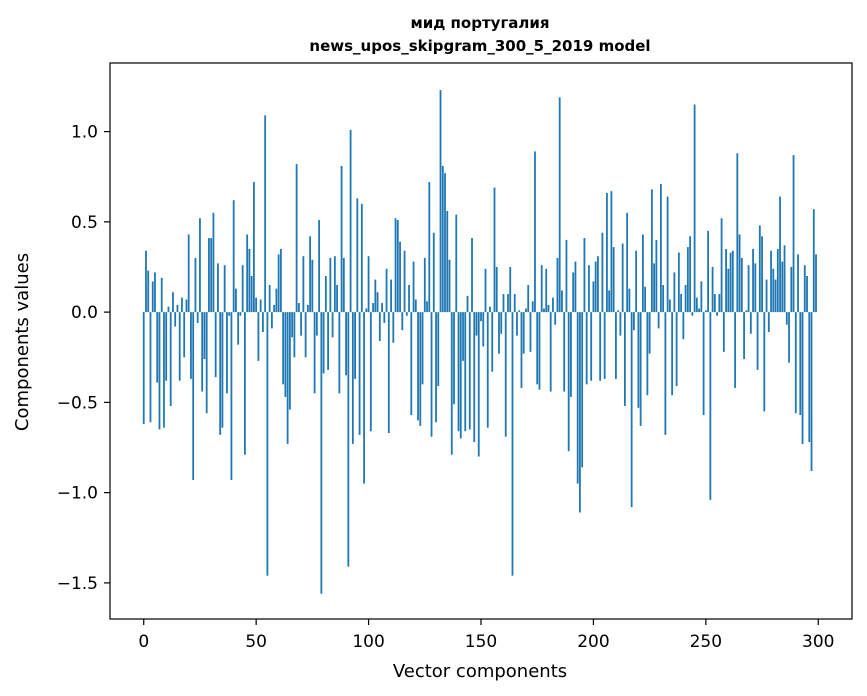 Image resolution: width=867 pixels, height=696 pixels. I want to click on y-tick-label: −0.5, so click(77, 403).